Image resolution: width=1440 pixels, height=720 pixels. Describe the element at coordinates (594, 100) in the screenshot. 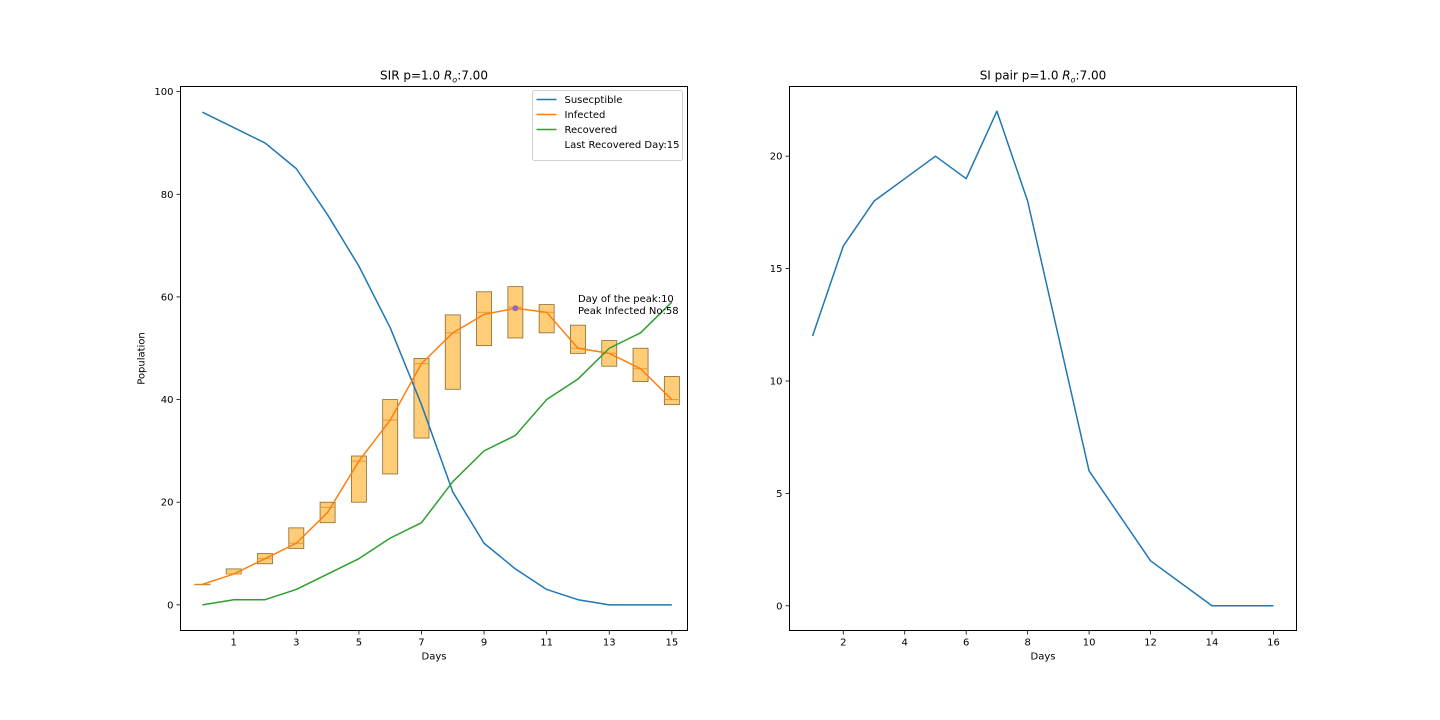

I see `legend-label-susecptible: Susecptible` at that location.